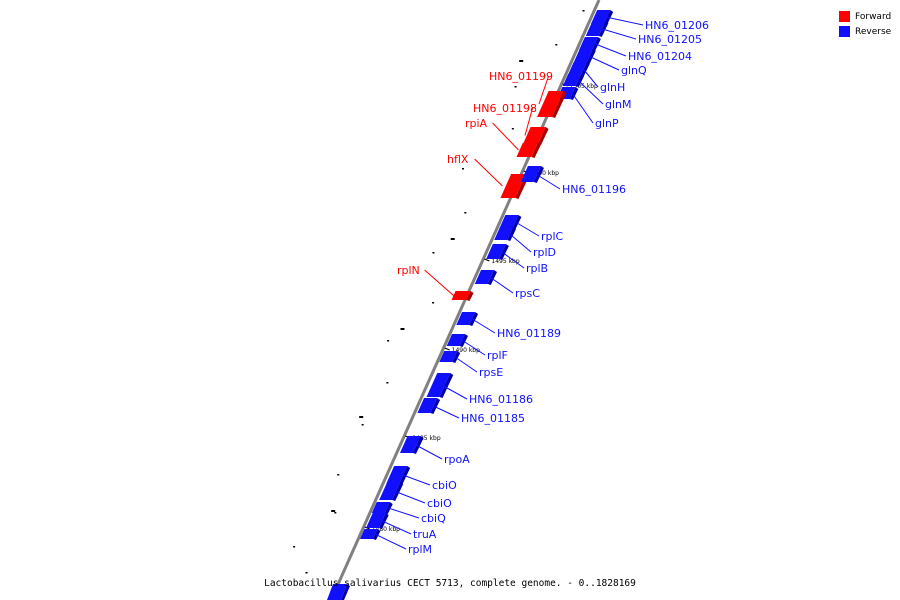 Image resolution: width=900 pixels, height=600 pixels. I want to click on legend-reverse: Reverse, so click(865, 31).